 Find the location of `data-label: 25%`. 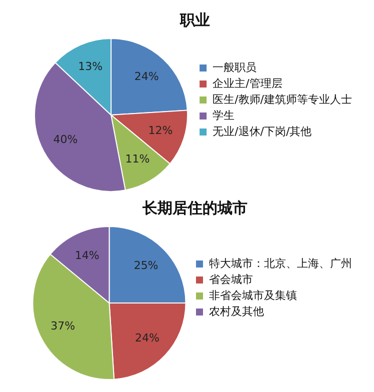

data-label: 25% is located at coordinates (146, 265).